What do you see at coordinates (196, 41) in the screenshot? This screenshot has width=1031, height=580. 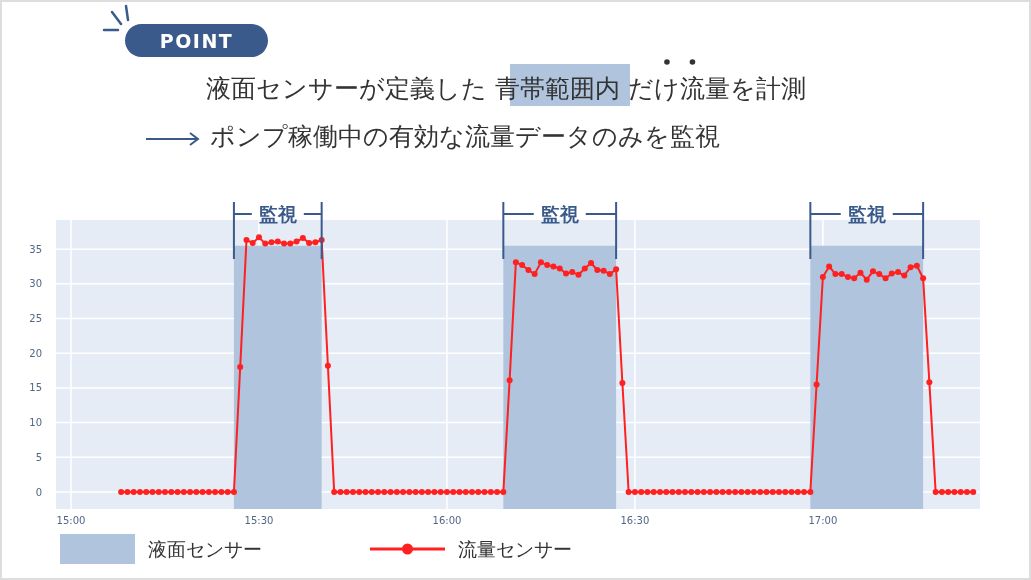 I see `text: POINT` at bounding box center [196, 41].